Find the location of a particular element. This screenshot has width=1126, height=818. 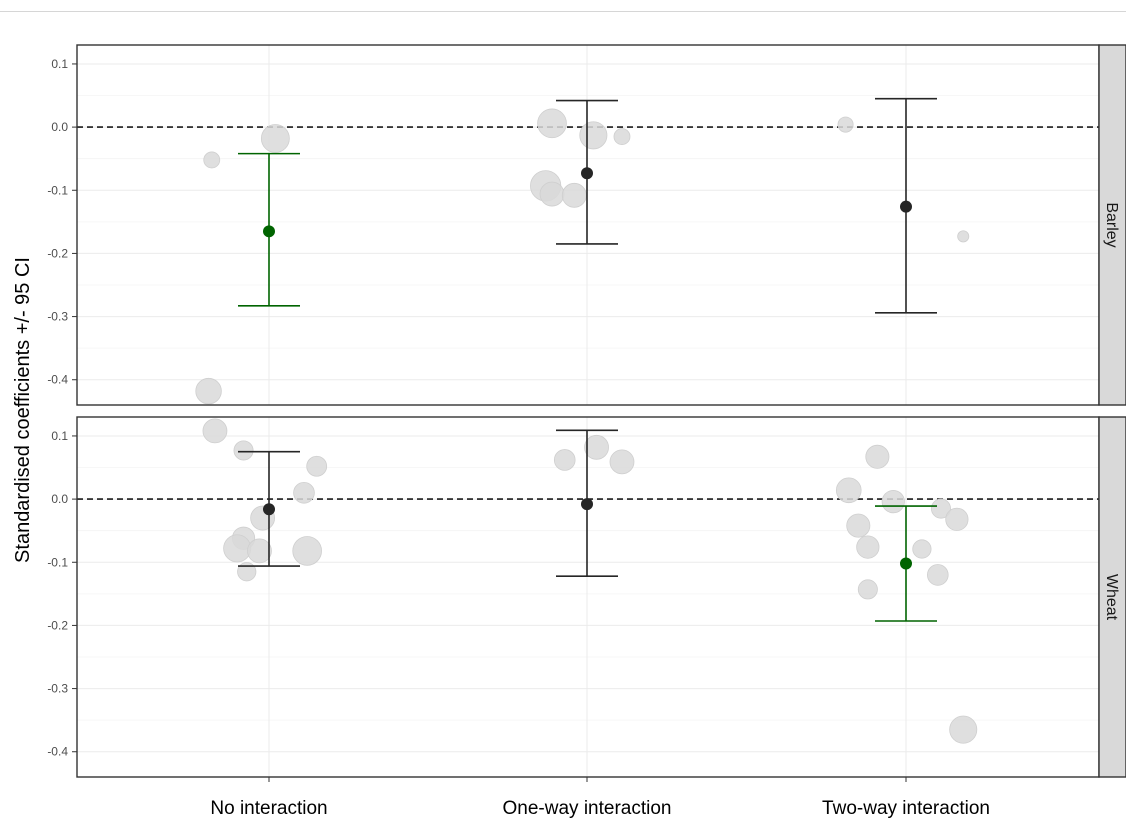

x-category-label: Two-way interaction is located at coordinates (906, 808).